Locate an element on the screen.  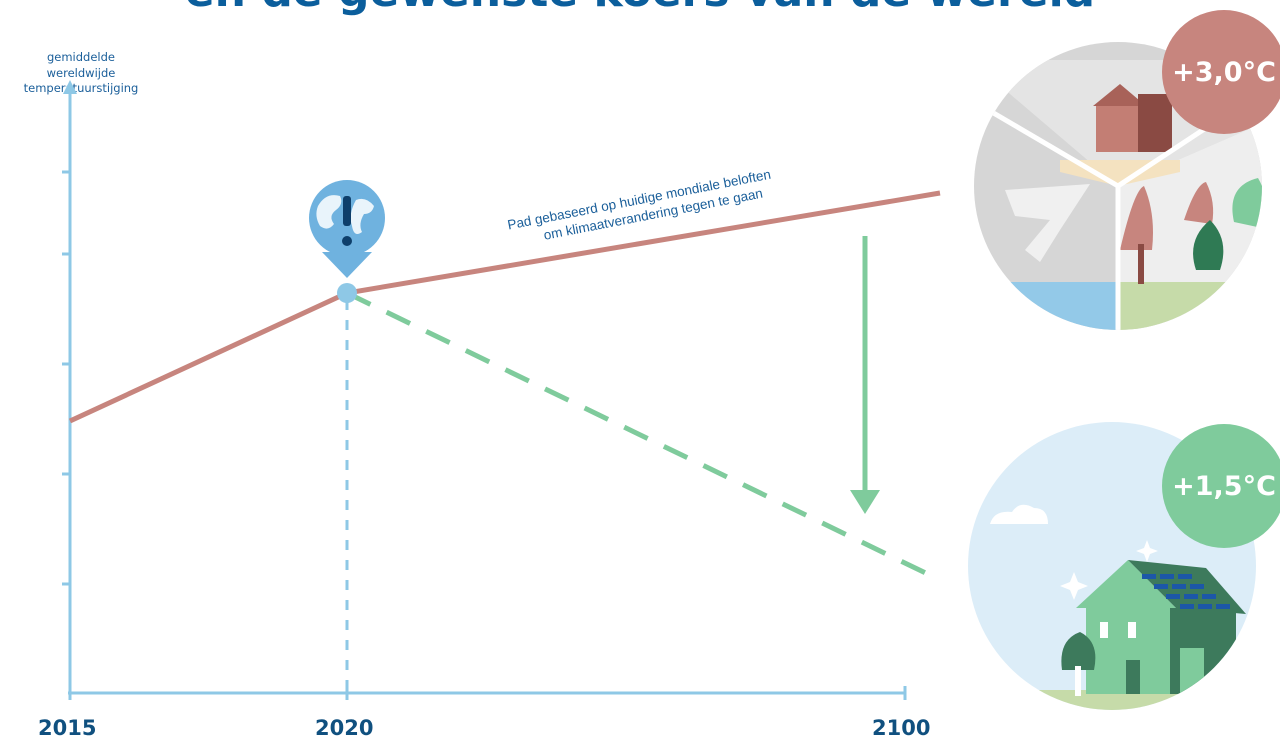
x-tick-label: 2020 is located at coordinates (344, 728).